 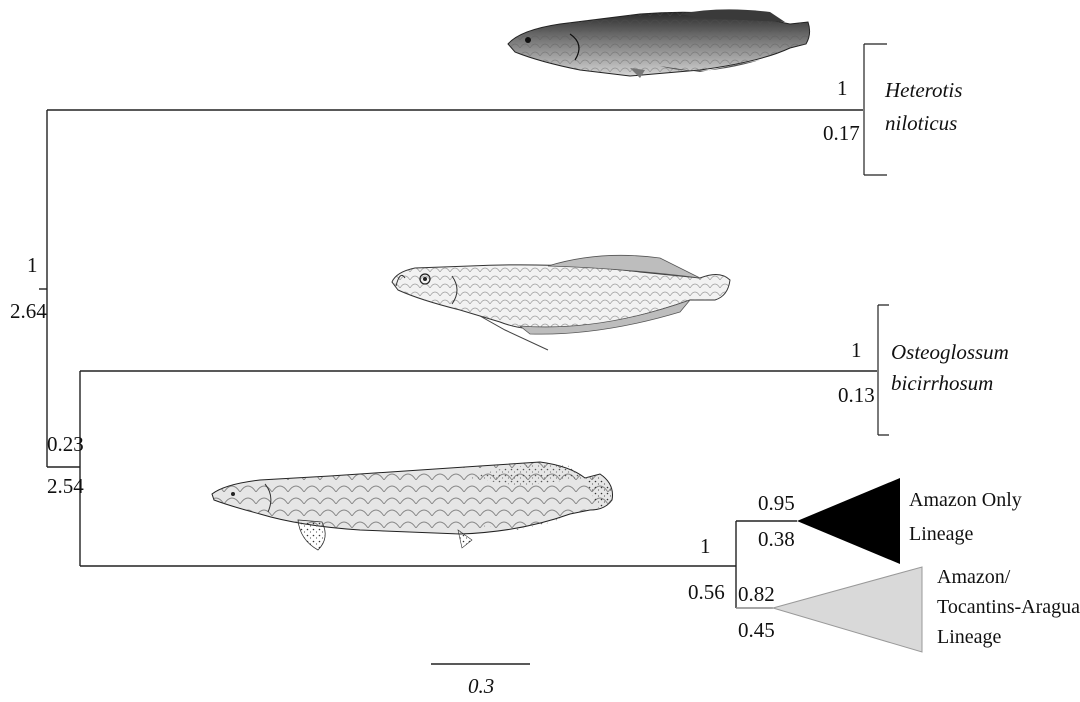 What do you see at coordinates (974, 577) in the screenshot?
I see `amazon-tocantins-label-line1: Amazon/` at bounding box center [974, 577].